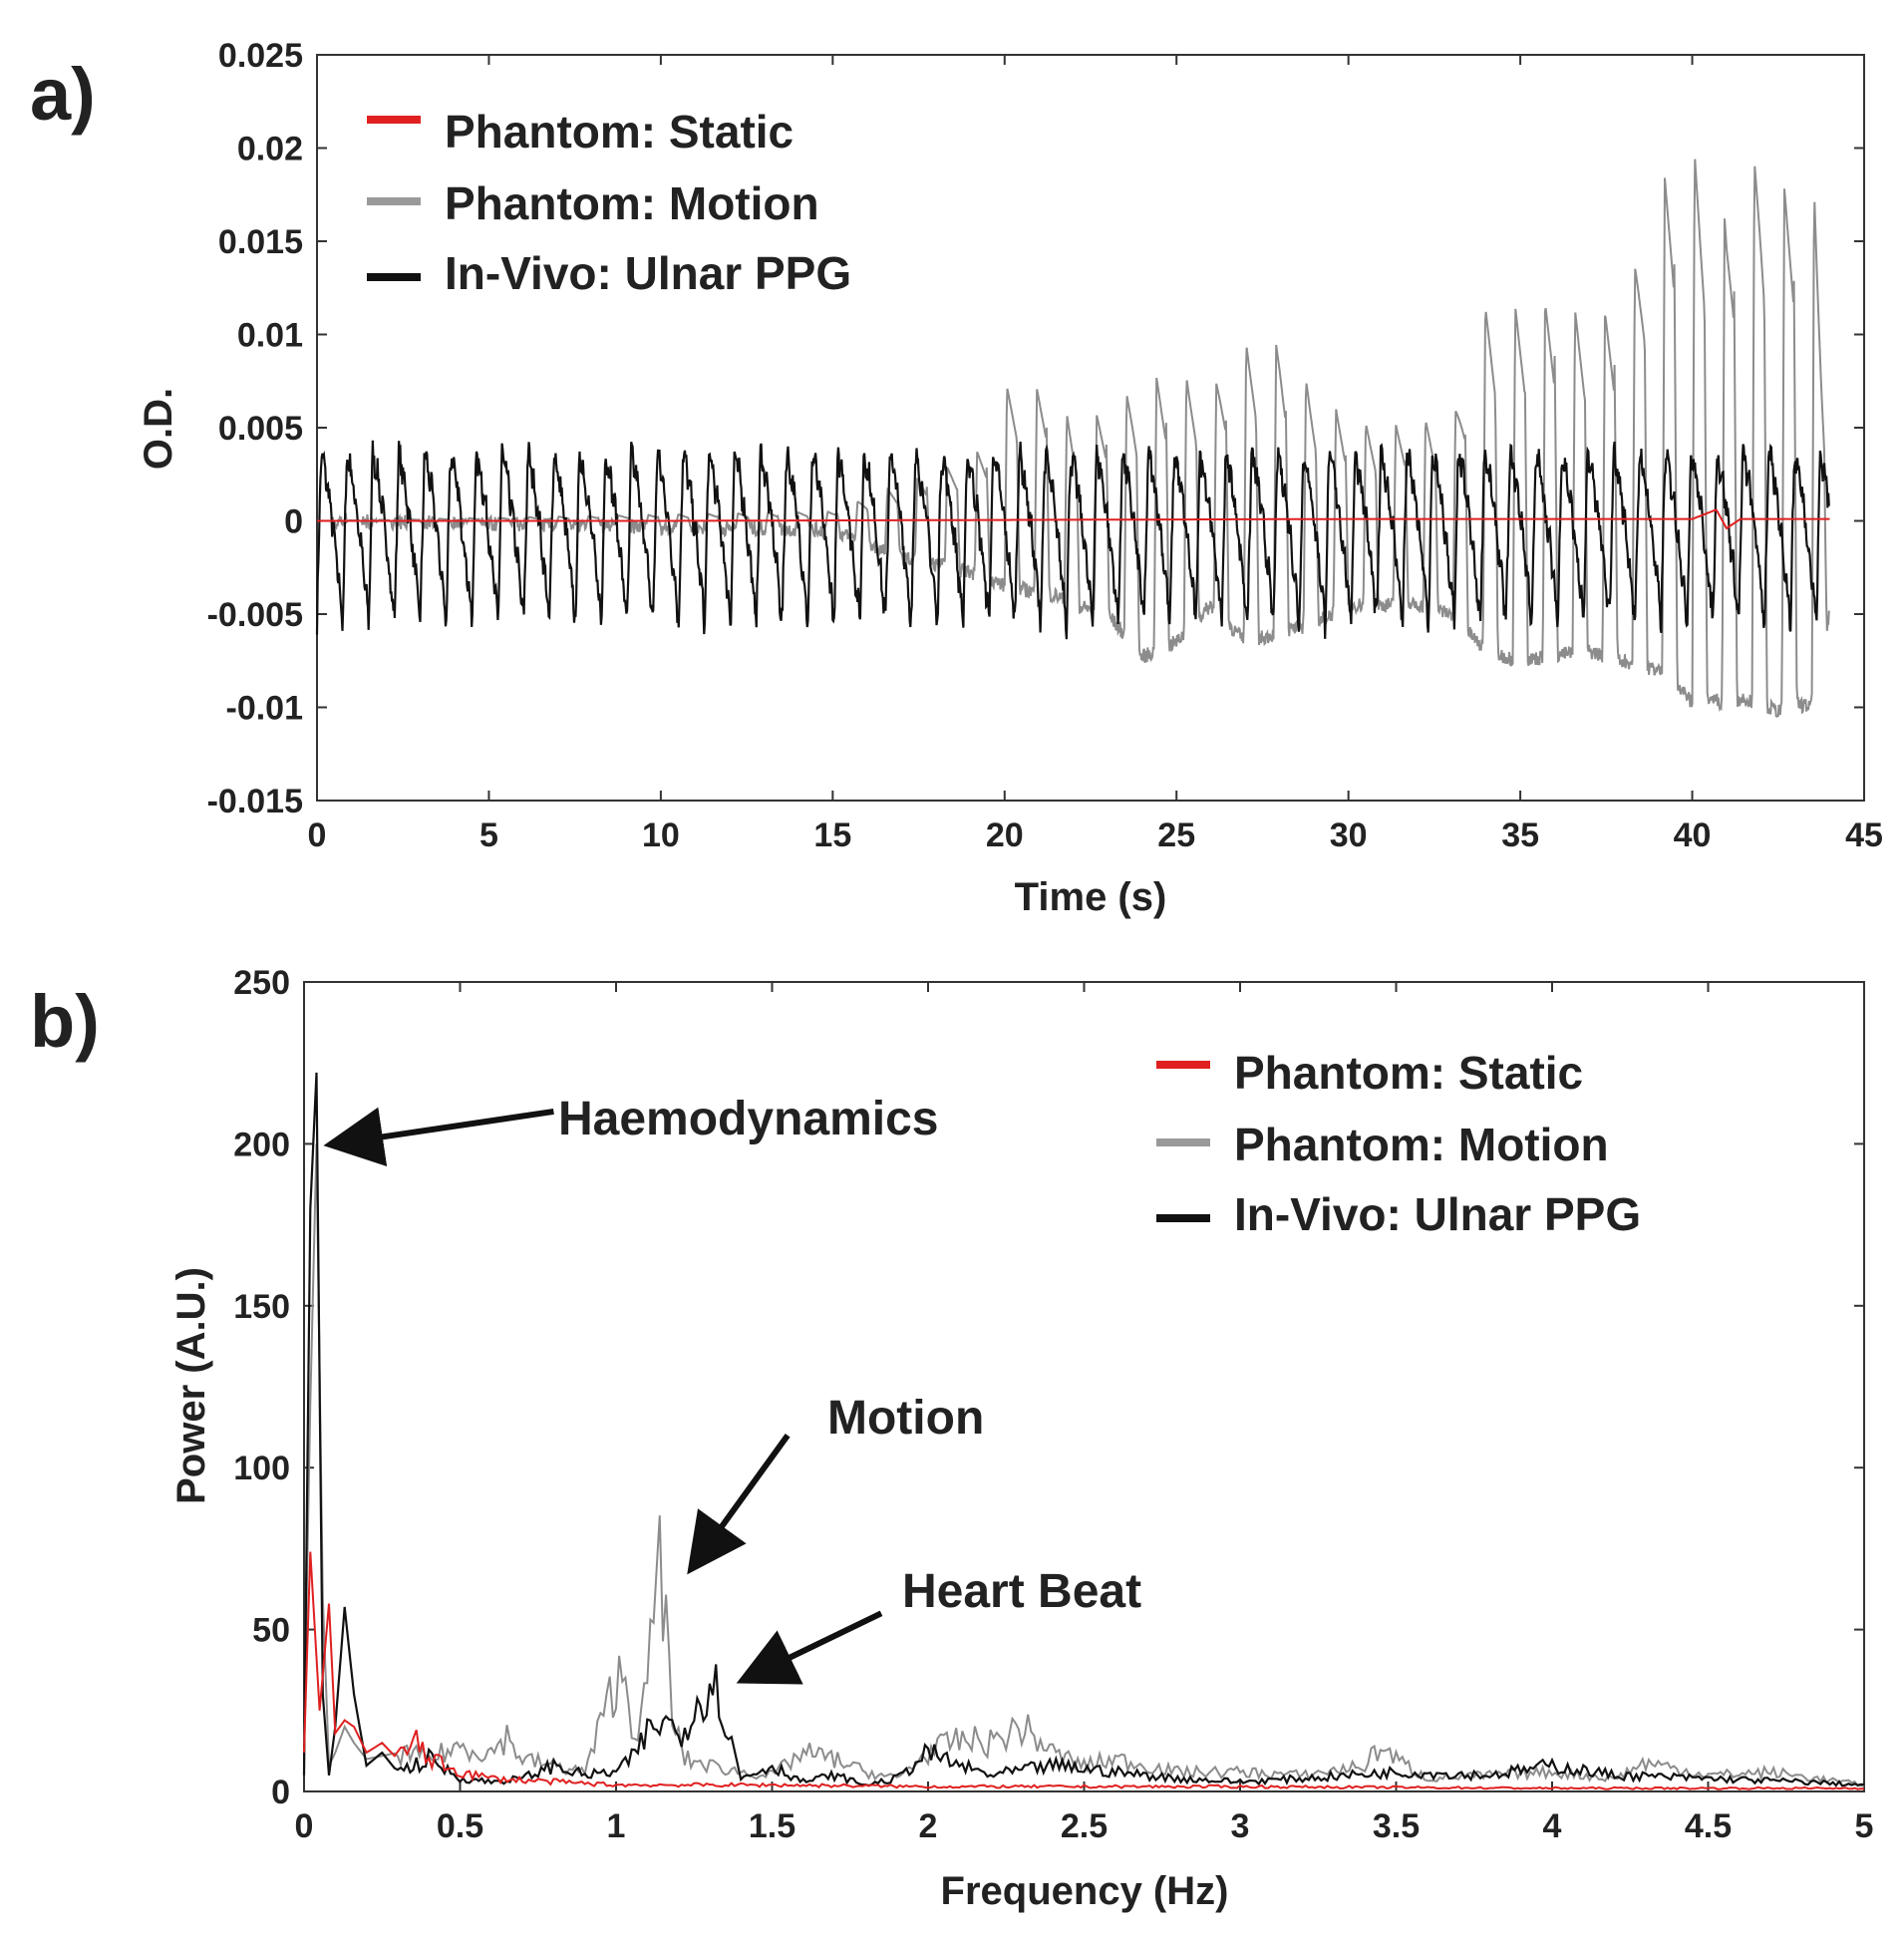 This screenshot has height=1944, width=1904. Describe the element at coordinates (732, 1389) in the screenshot. I see `panel-b-annotations: Haemodynamics Motion Heart Beat` at that location.